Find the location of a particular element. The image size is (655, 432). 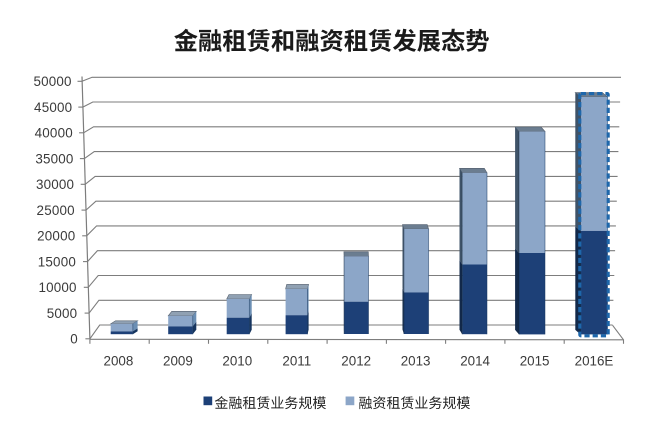

svg-text: 2011 is located at coordinates (296, 361).